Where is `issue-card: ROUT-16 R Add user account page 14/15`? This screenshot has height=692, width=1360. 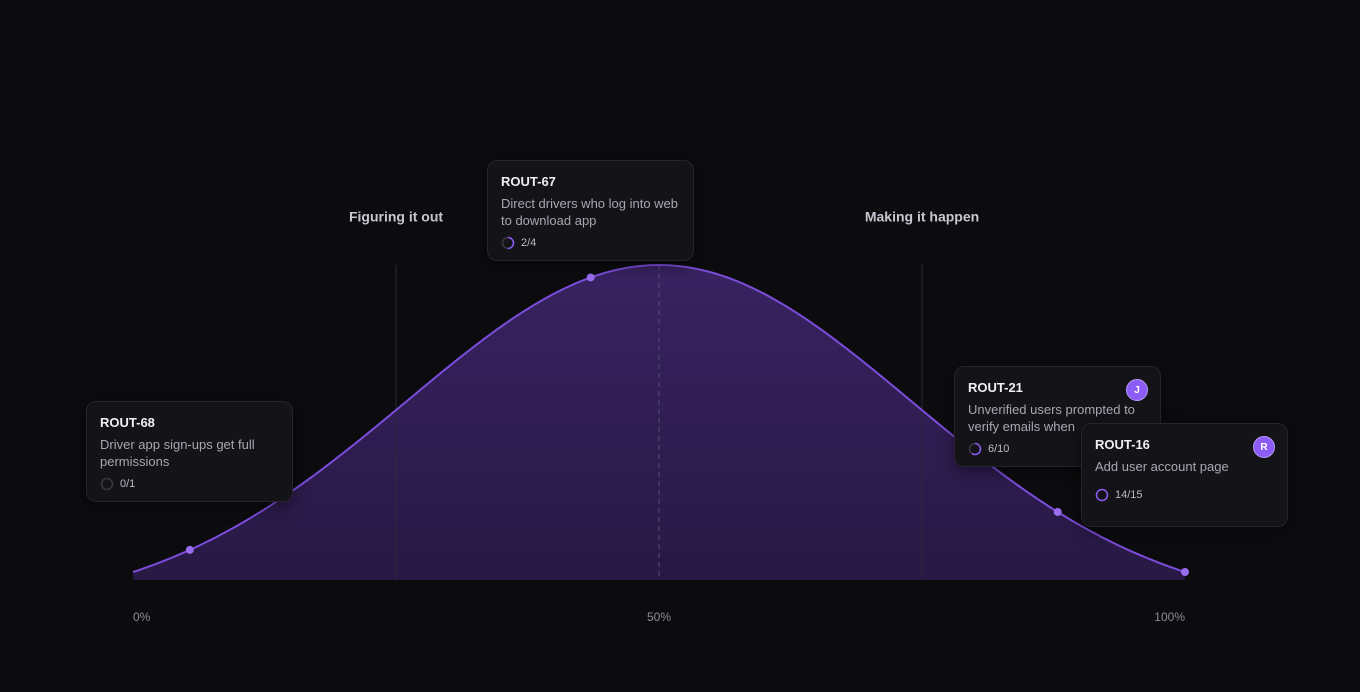 issue-card: ROUT-16 R Add user account page 14/15 is located at coordinates (1184, 475).